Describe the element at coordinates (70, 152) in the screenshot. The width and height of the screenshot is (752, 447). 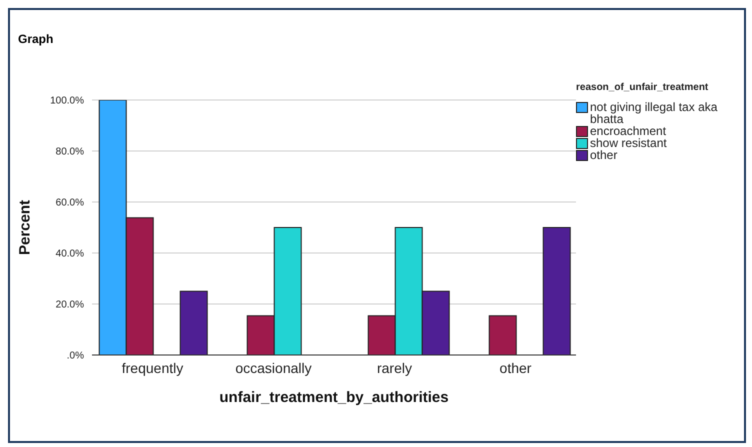
I see `y-tick-label: 80.0%` at that location.